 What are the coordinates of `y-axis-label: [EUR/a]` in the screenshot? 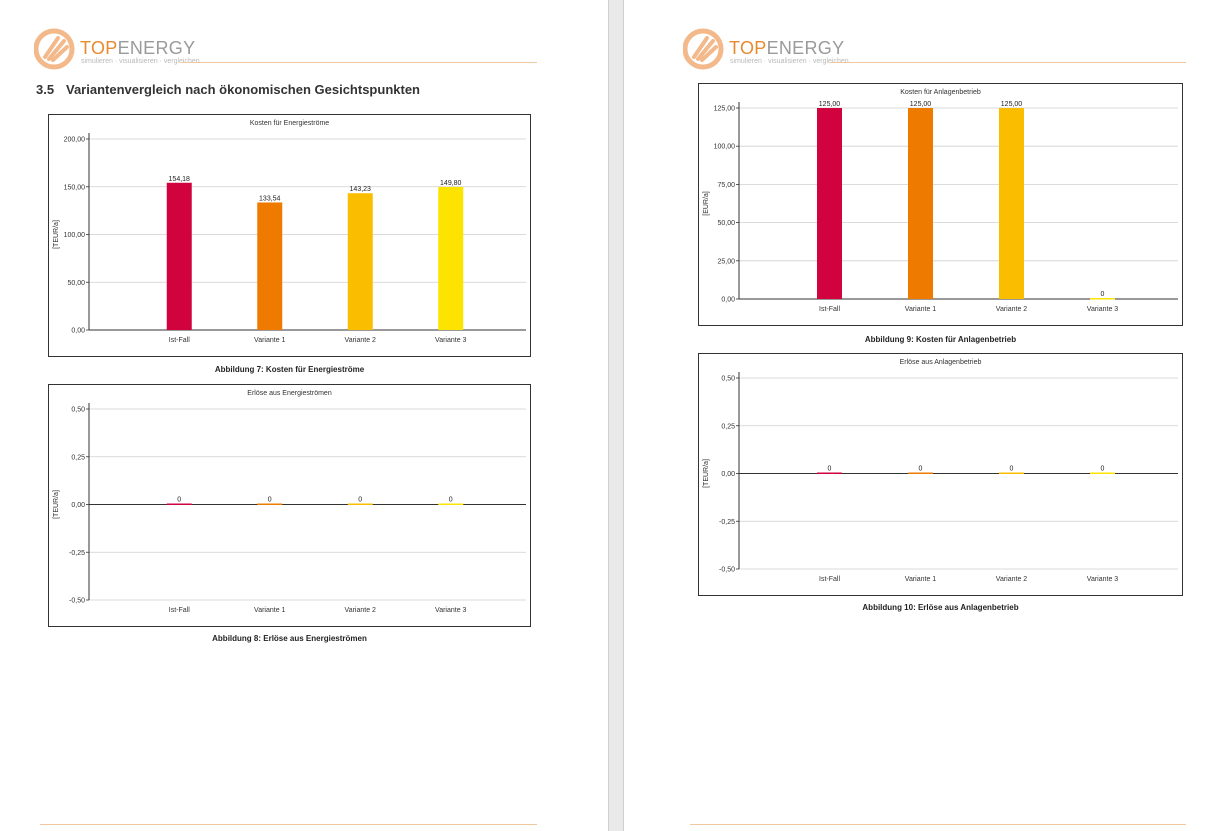 It's located at (706, 203).